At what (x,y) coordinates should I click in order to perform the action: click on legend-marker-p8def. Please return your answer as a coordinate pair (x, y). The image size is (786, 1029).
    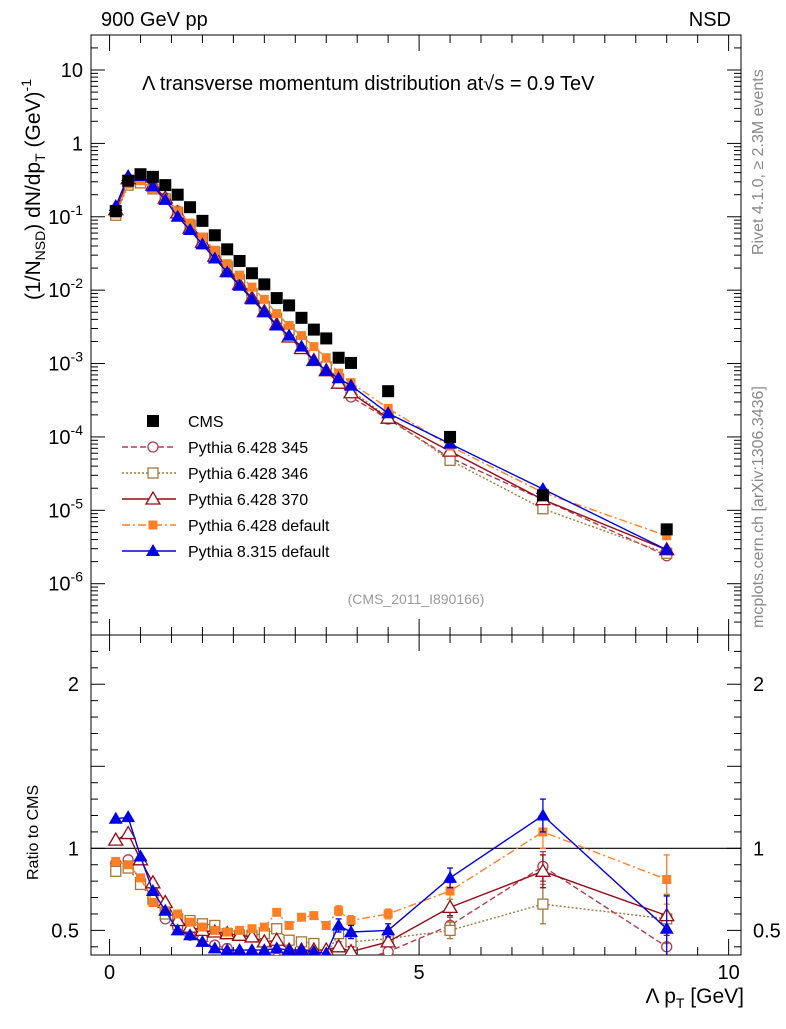
    Looking at the image, I should click on (153, 550).